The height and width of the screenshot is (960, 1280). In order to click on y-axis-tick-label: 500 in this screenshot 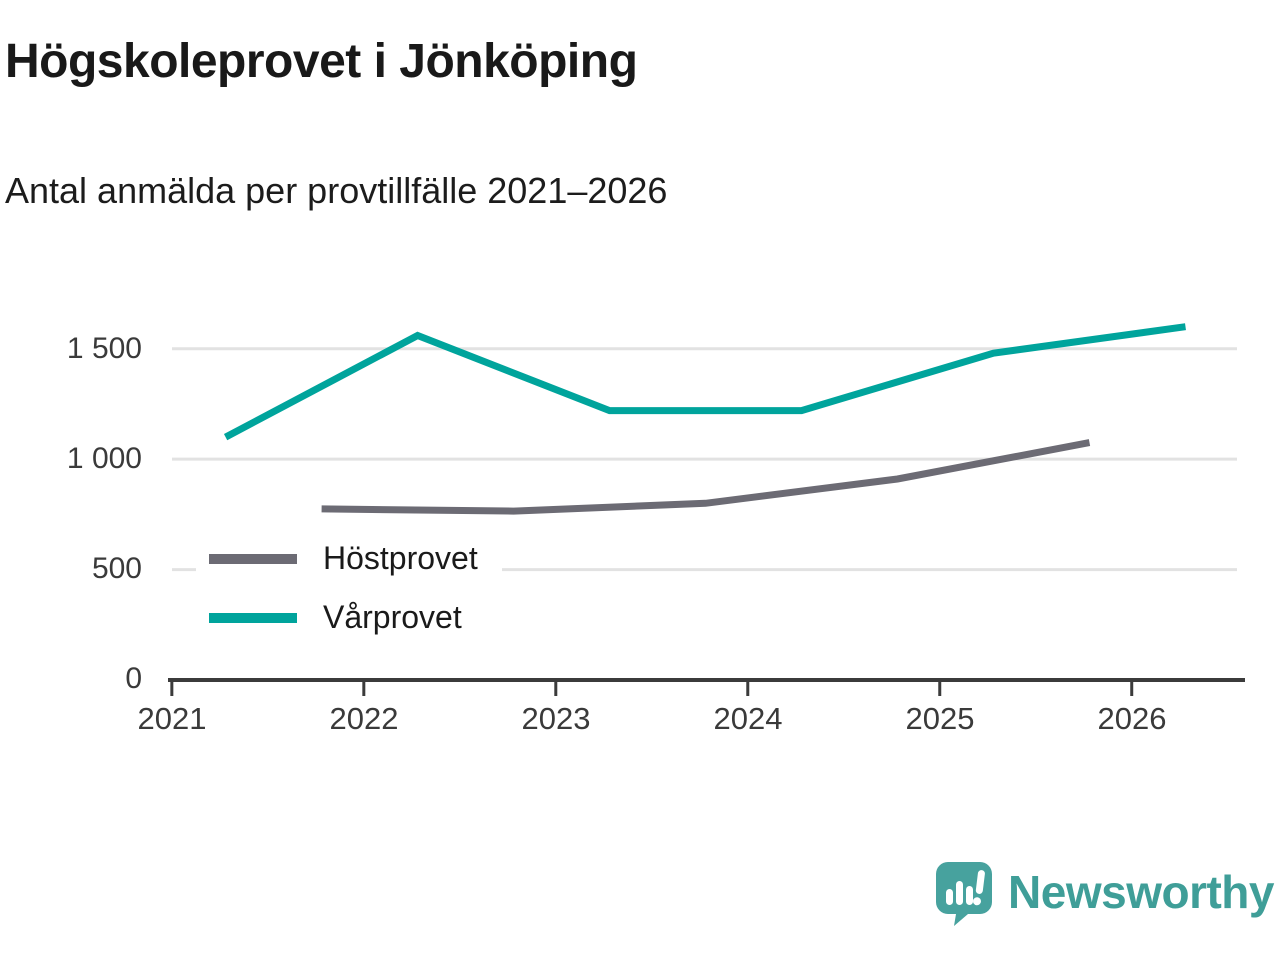, I will do `click(116, 568)`.